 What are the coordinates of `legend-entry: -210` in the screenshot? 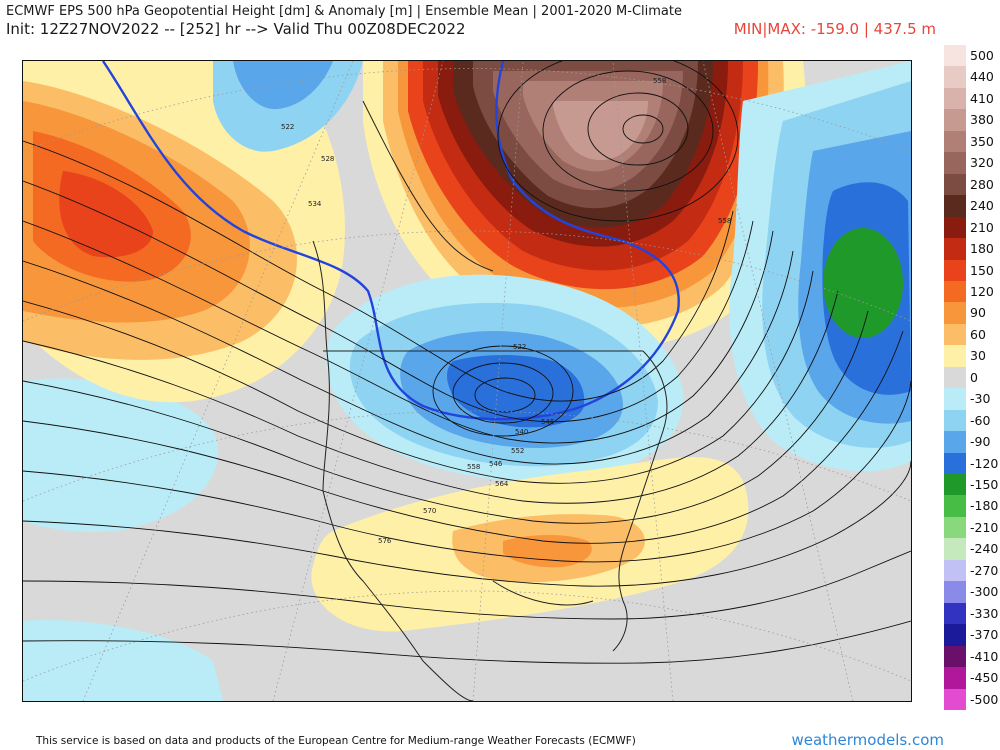 It's located at (972, 527).